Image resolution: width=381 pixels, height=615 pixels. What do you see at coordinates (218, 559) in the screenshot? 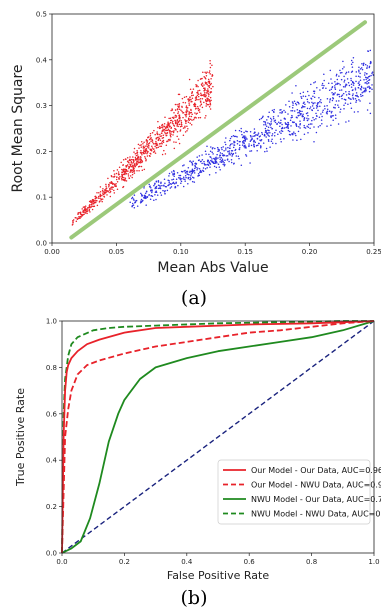
I see `x-axis-ticks: 0.0 0.2 0.4 0.6 0.8 1.0` at bounding box center [218, 559].